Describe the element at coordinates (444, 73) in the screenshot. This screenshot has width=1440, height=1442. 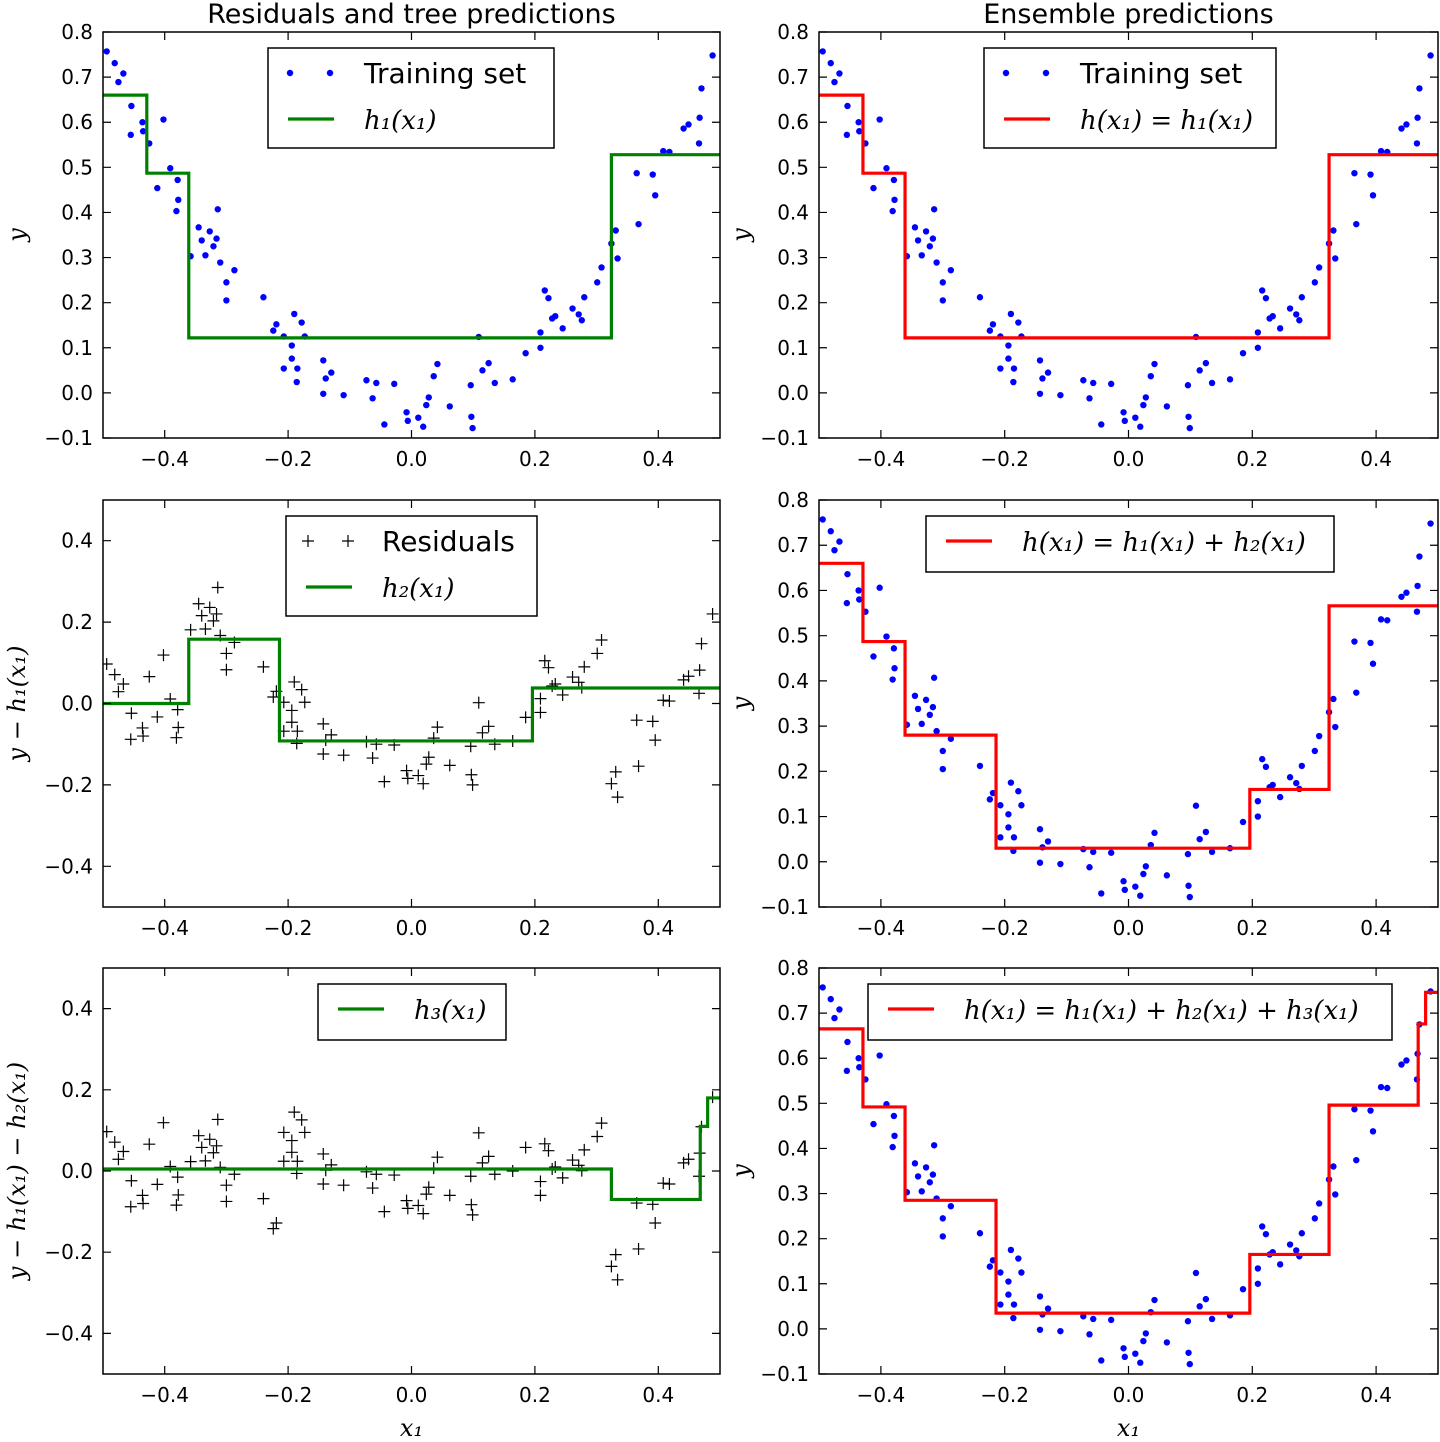
I see `legend-label-points: Training set` at that location.